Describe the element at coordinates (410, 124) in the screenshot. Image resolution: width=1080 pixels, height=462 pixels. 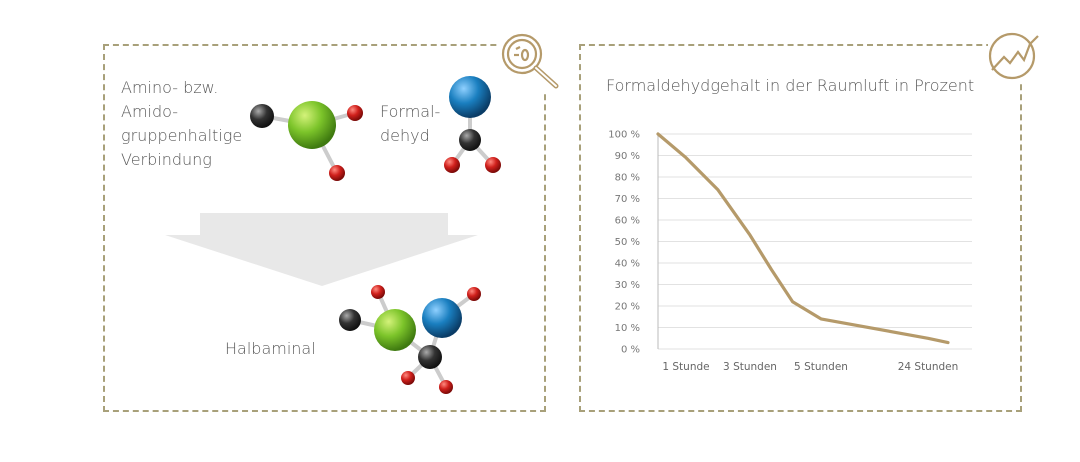
I see `reactant-2-label: Formal- dehyd` at that location.